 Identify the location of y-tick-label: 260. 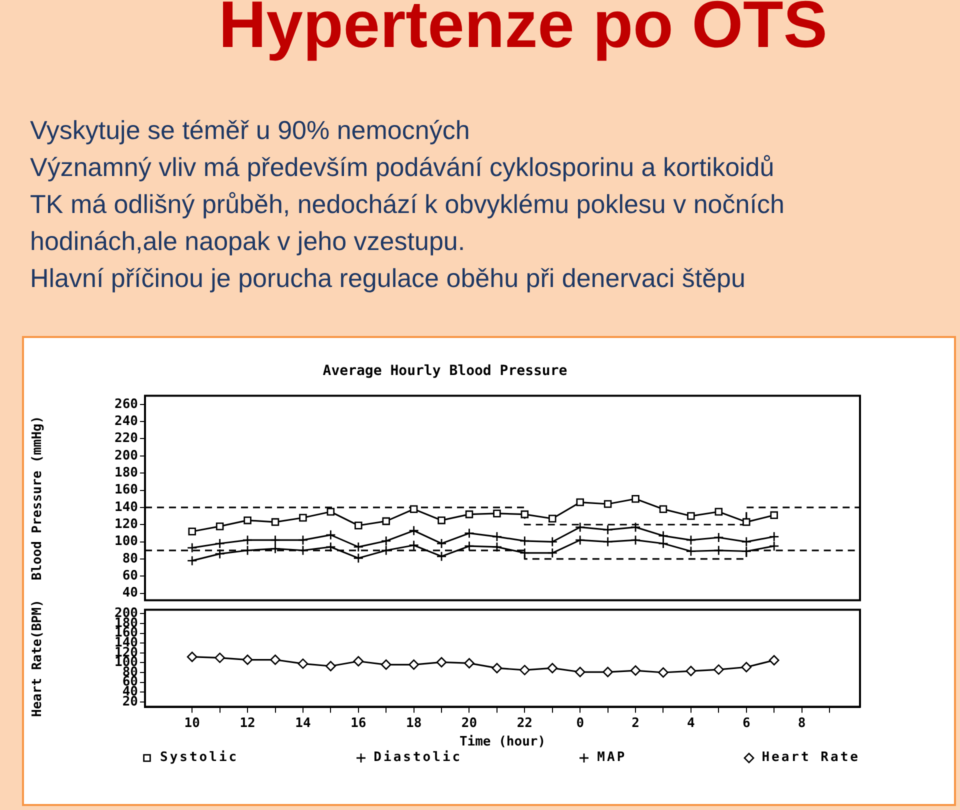
(126, 404).